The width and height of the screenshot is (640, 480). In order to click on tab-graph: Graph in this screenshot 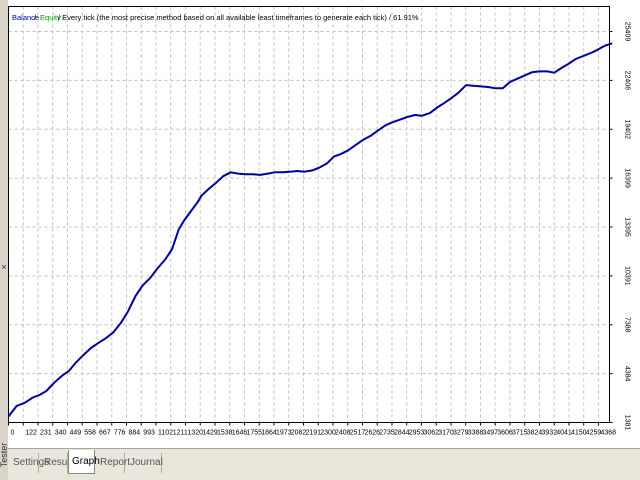, I will do `click(84, 462)`.